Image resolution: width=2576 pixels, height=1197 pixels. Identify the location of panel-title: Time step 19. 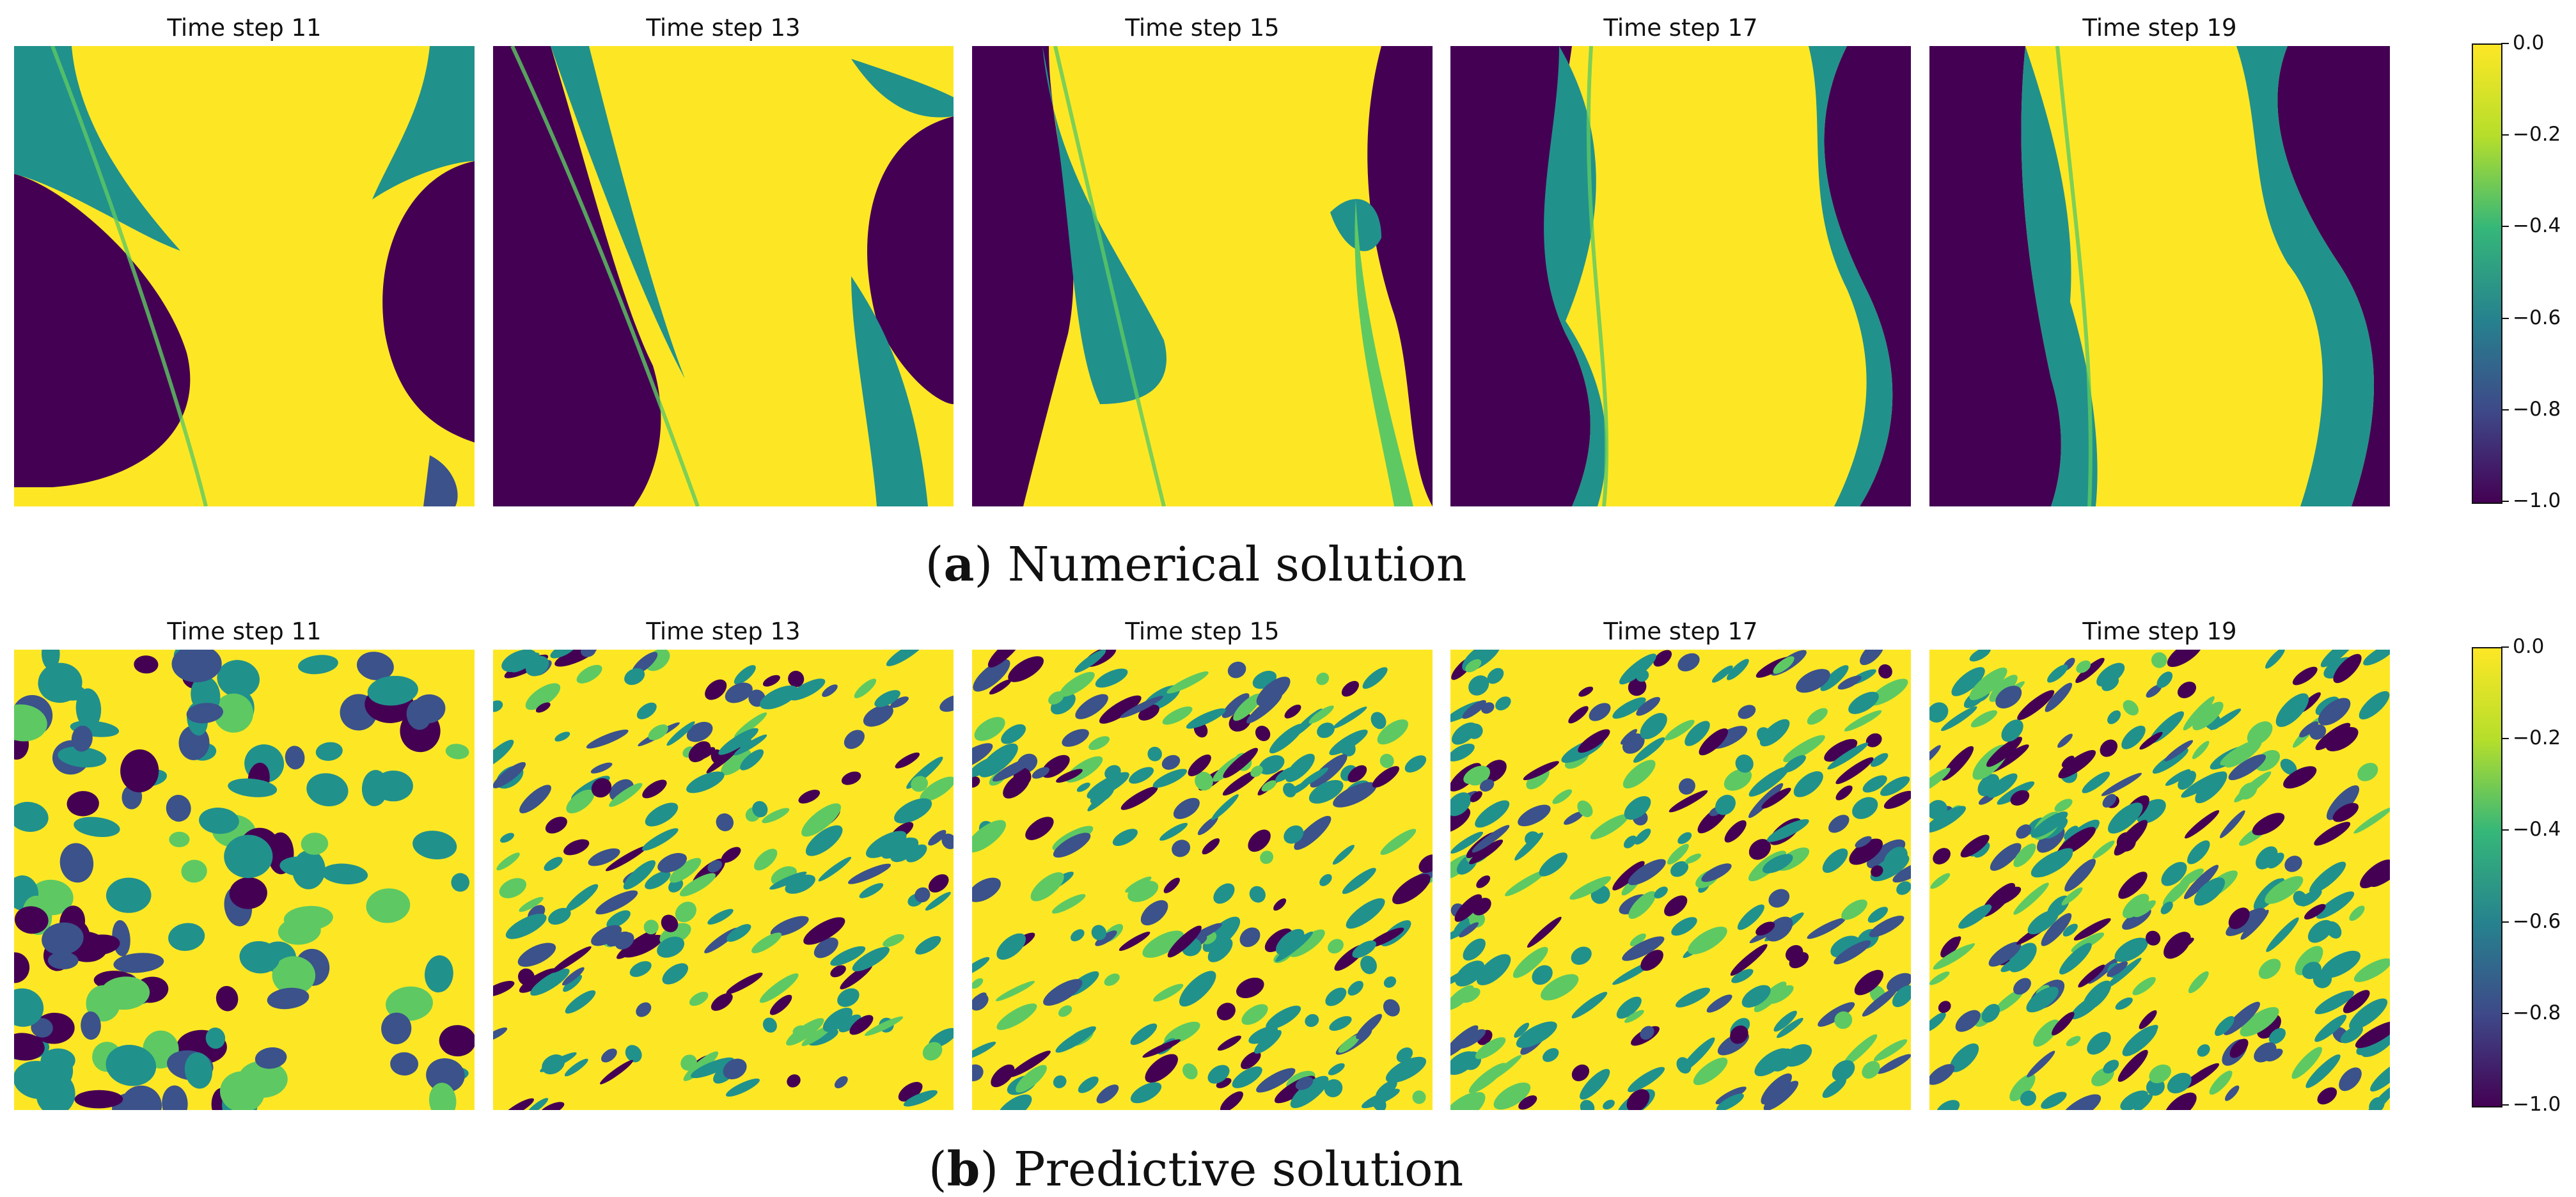
(2159, 28).